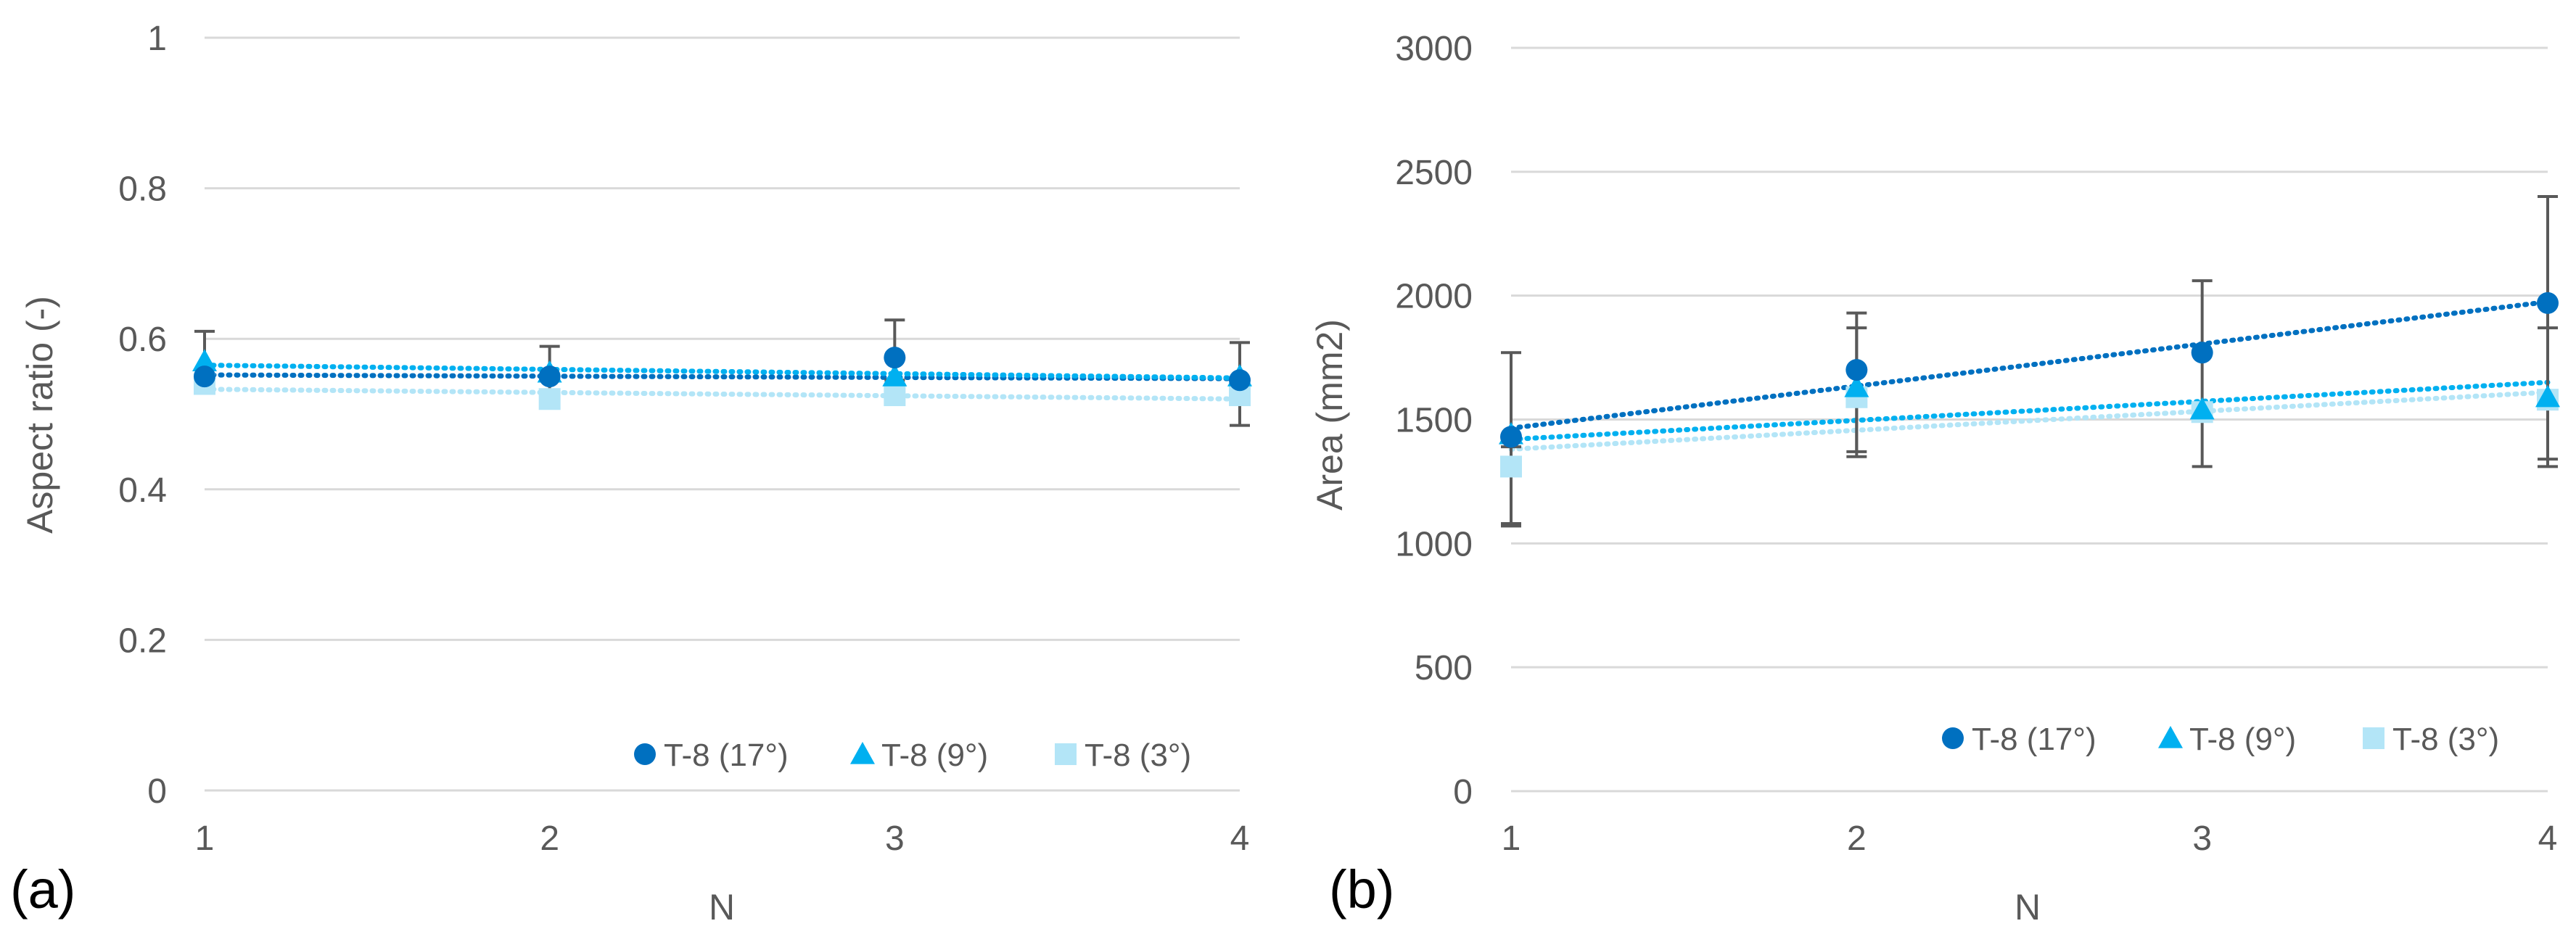  Describe the element at coordinates (1329, 415) in the screenshot. I see `y-axis-title: Area (mm2)` at that location.